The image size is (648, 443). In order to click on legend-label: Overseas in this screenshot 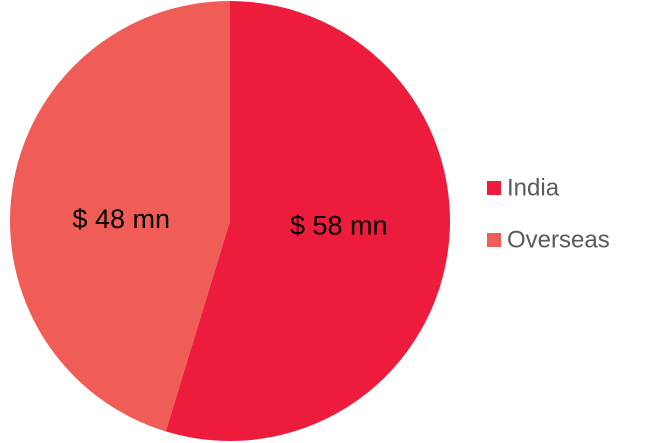, I will do `click(558, 239)`.